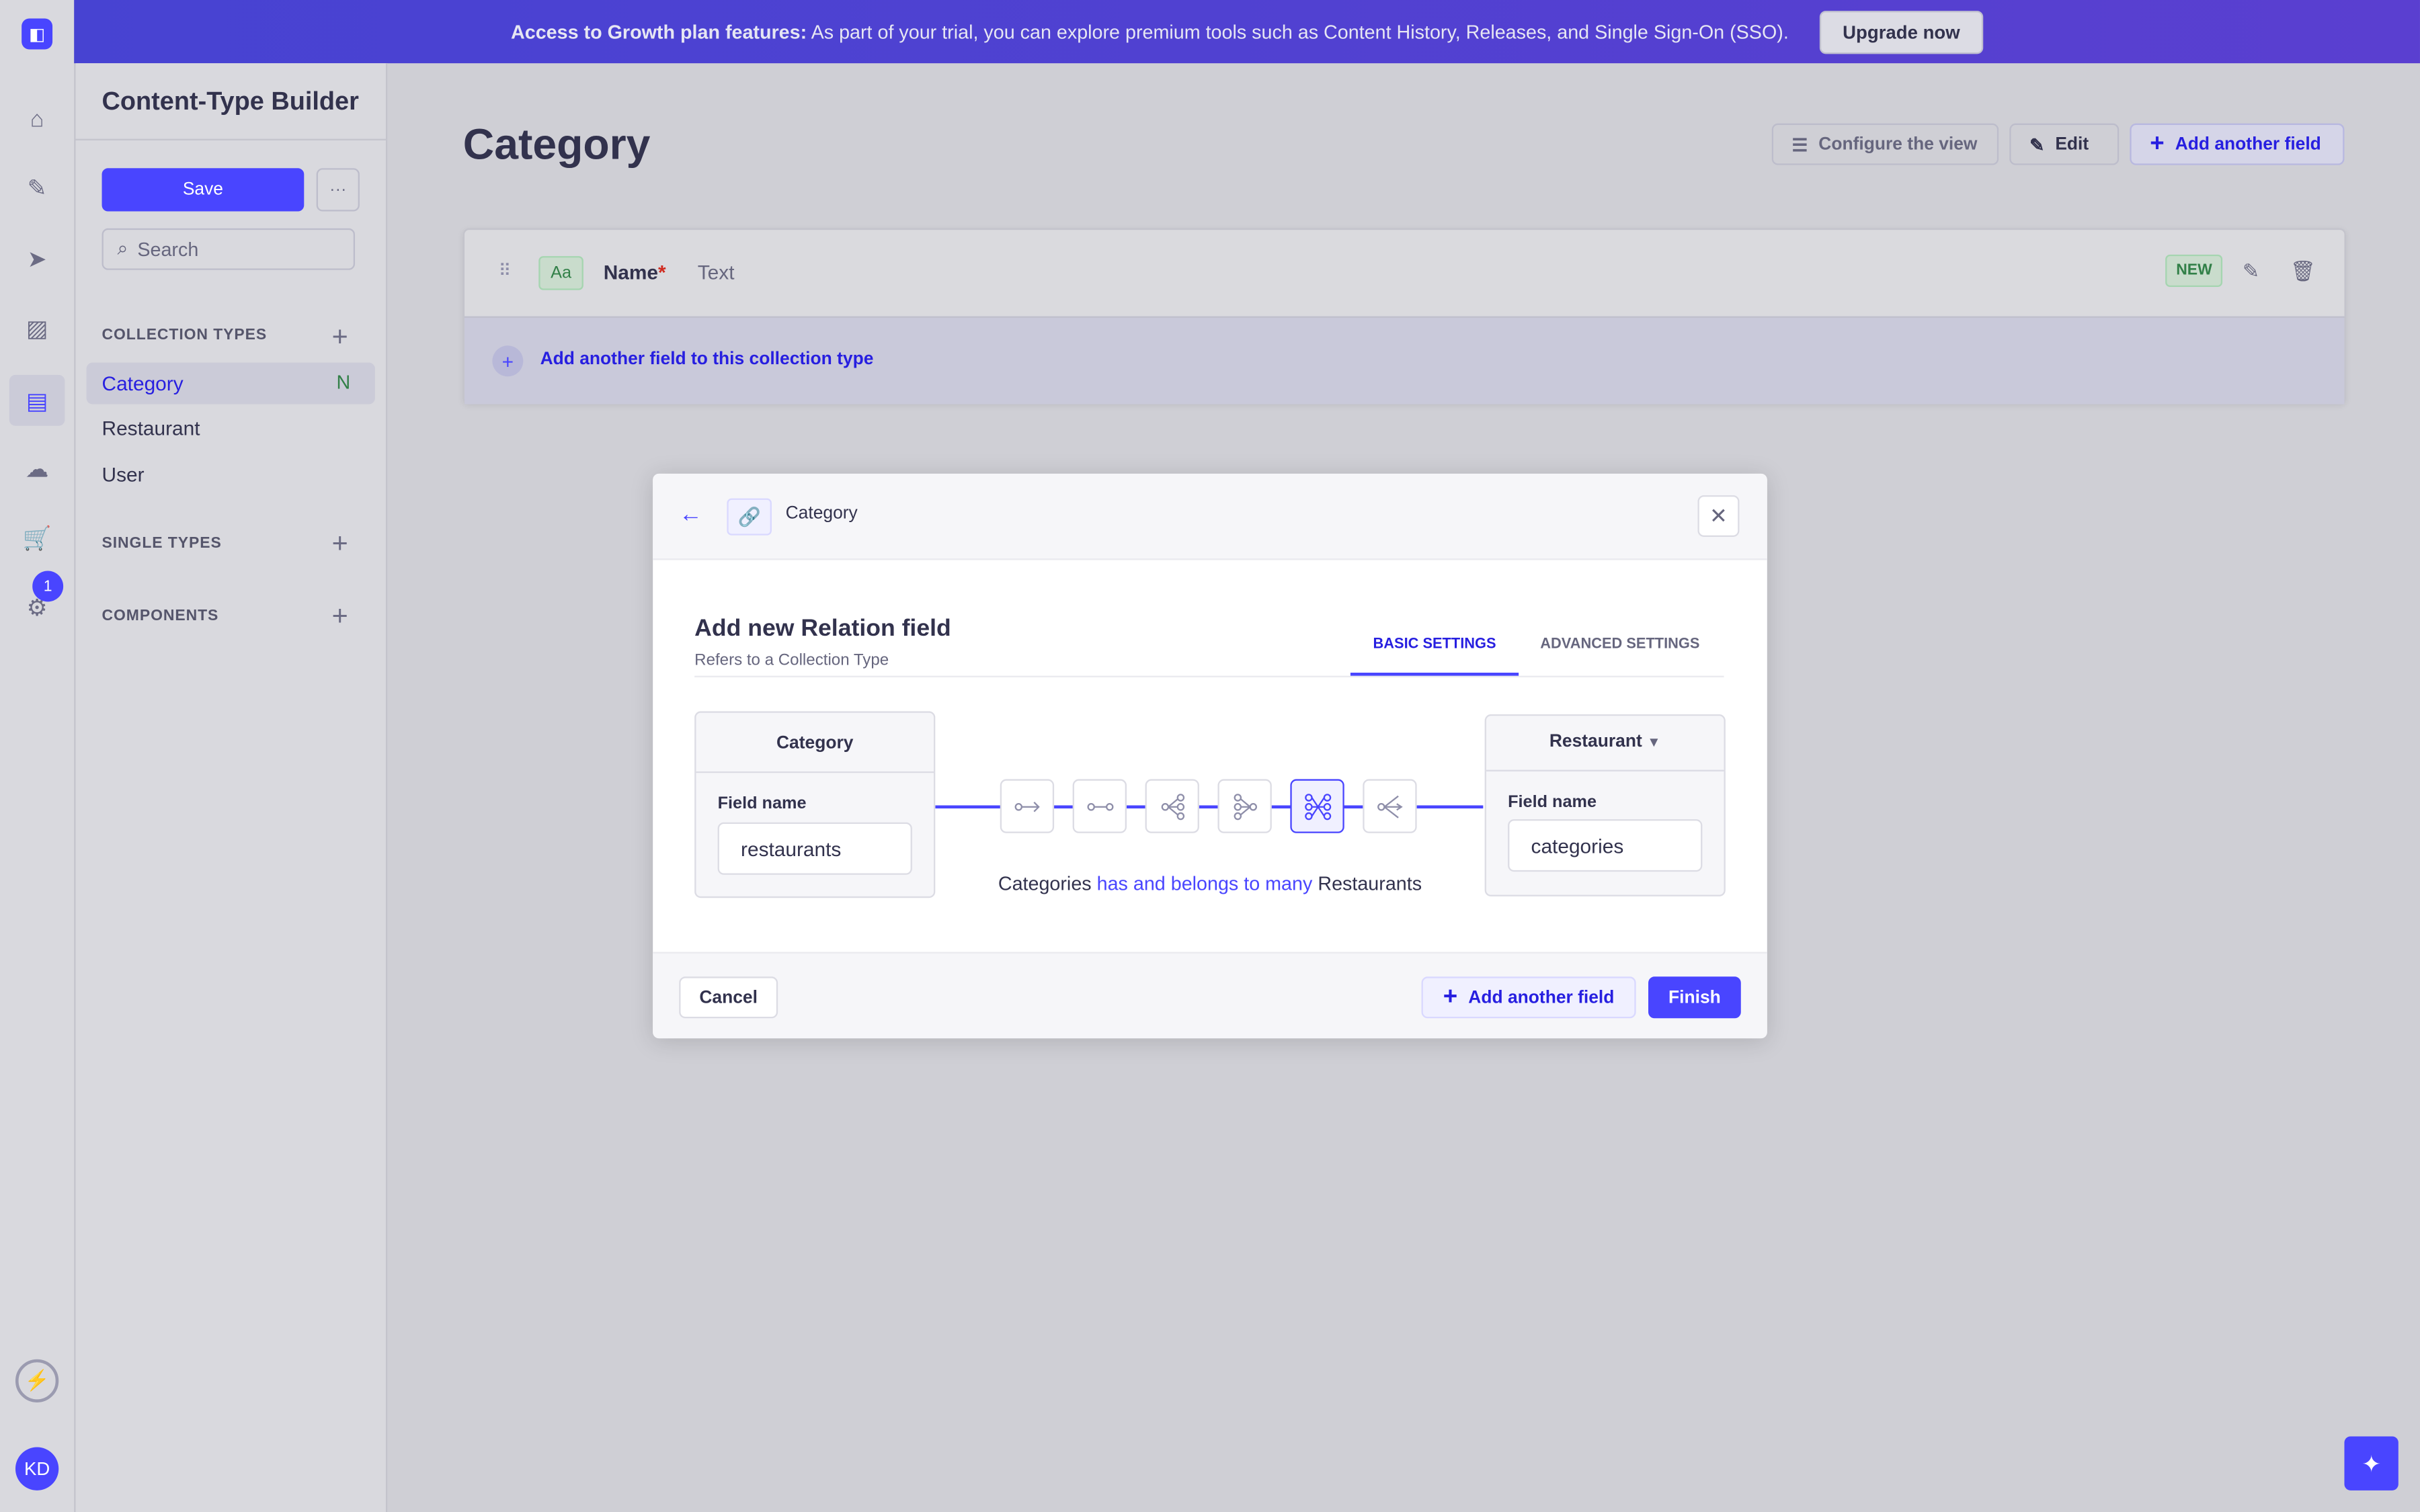 This screenshot has height=1512, width=2420. I want to click on collection-types-heading: COLLECTION TYPES, so click(185, 336).